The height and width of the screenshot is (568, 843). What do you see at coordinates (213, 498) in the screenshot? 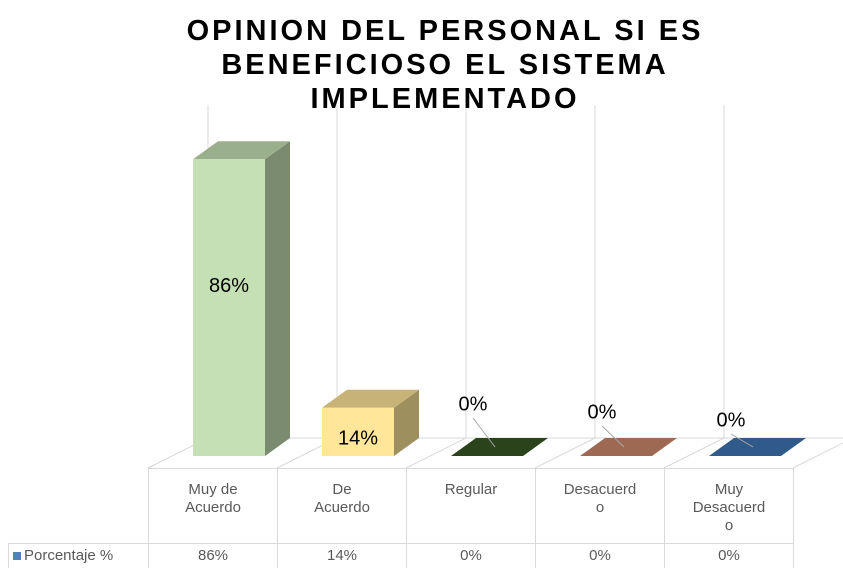
I see `category-cell-text: Muy de Acuerdo` at bounding box center [213, 498].